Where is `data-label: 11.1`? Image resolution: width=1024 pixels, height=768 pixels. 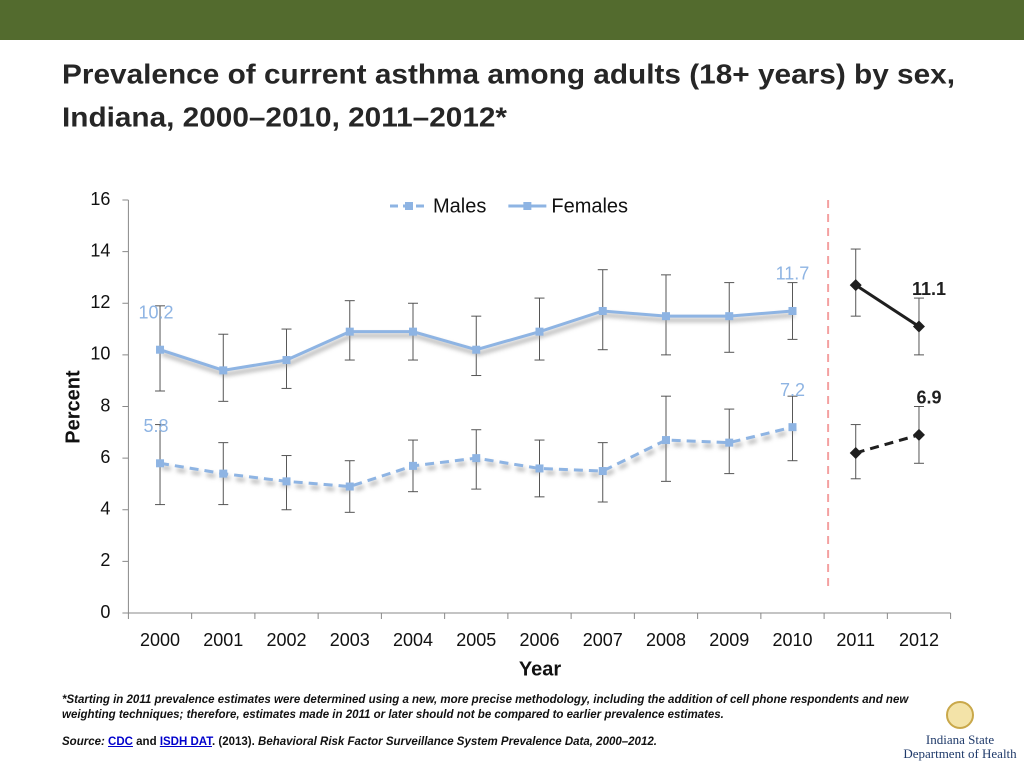 data-label: 11.1 is located at coordinates (929, 289).